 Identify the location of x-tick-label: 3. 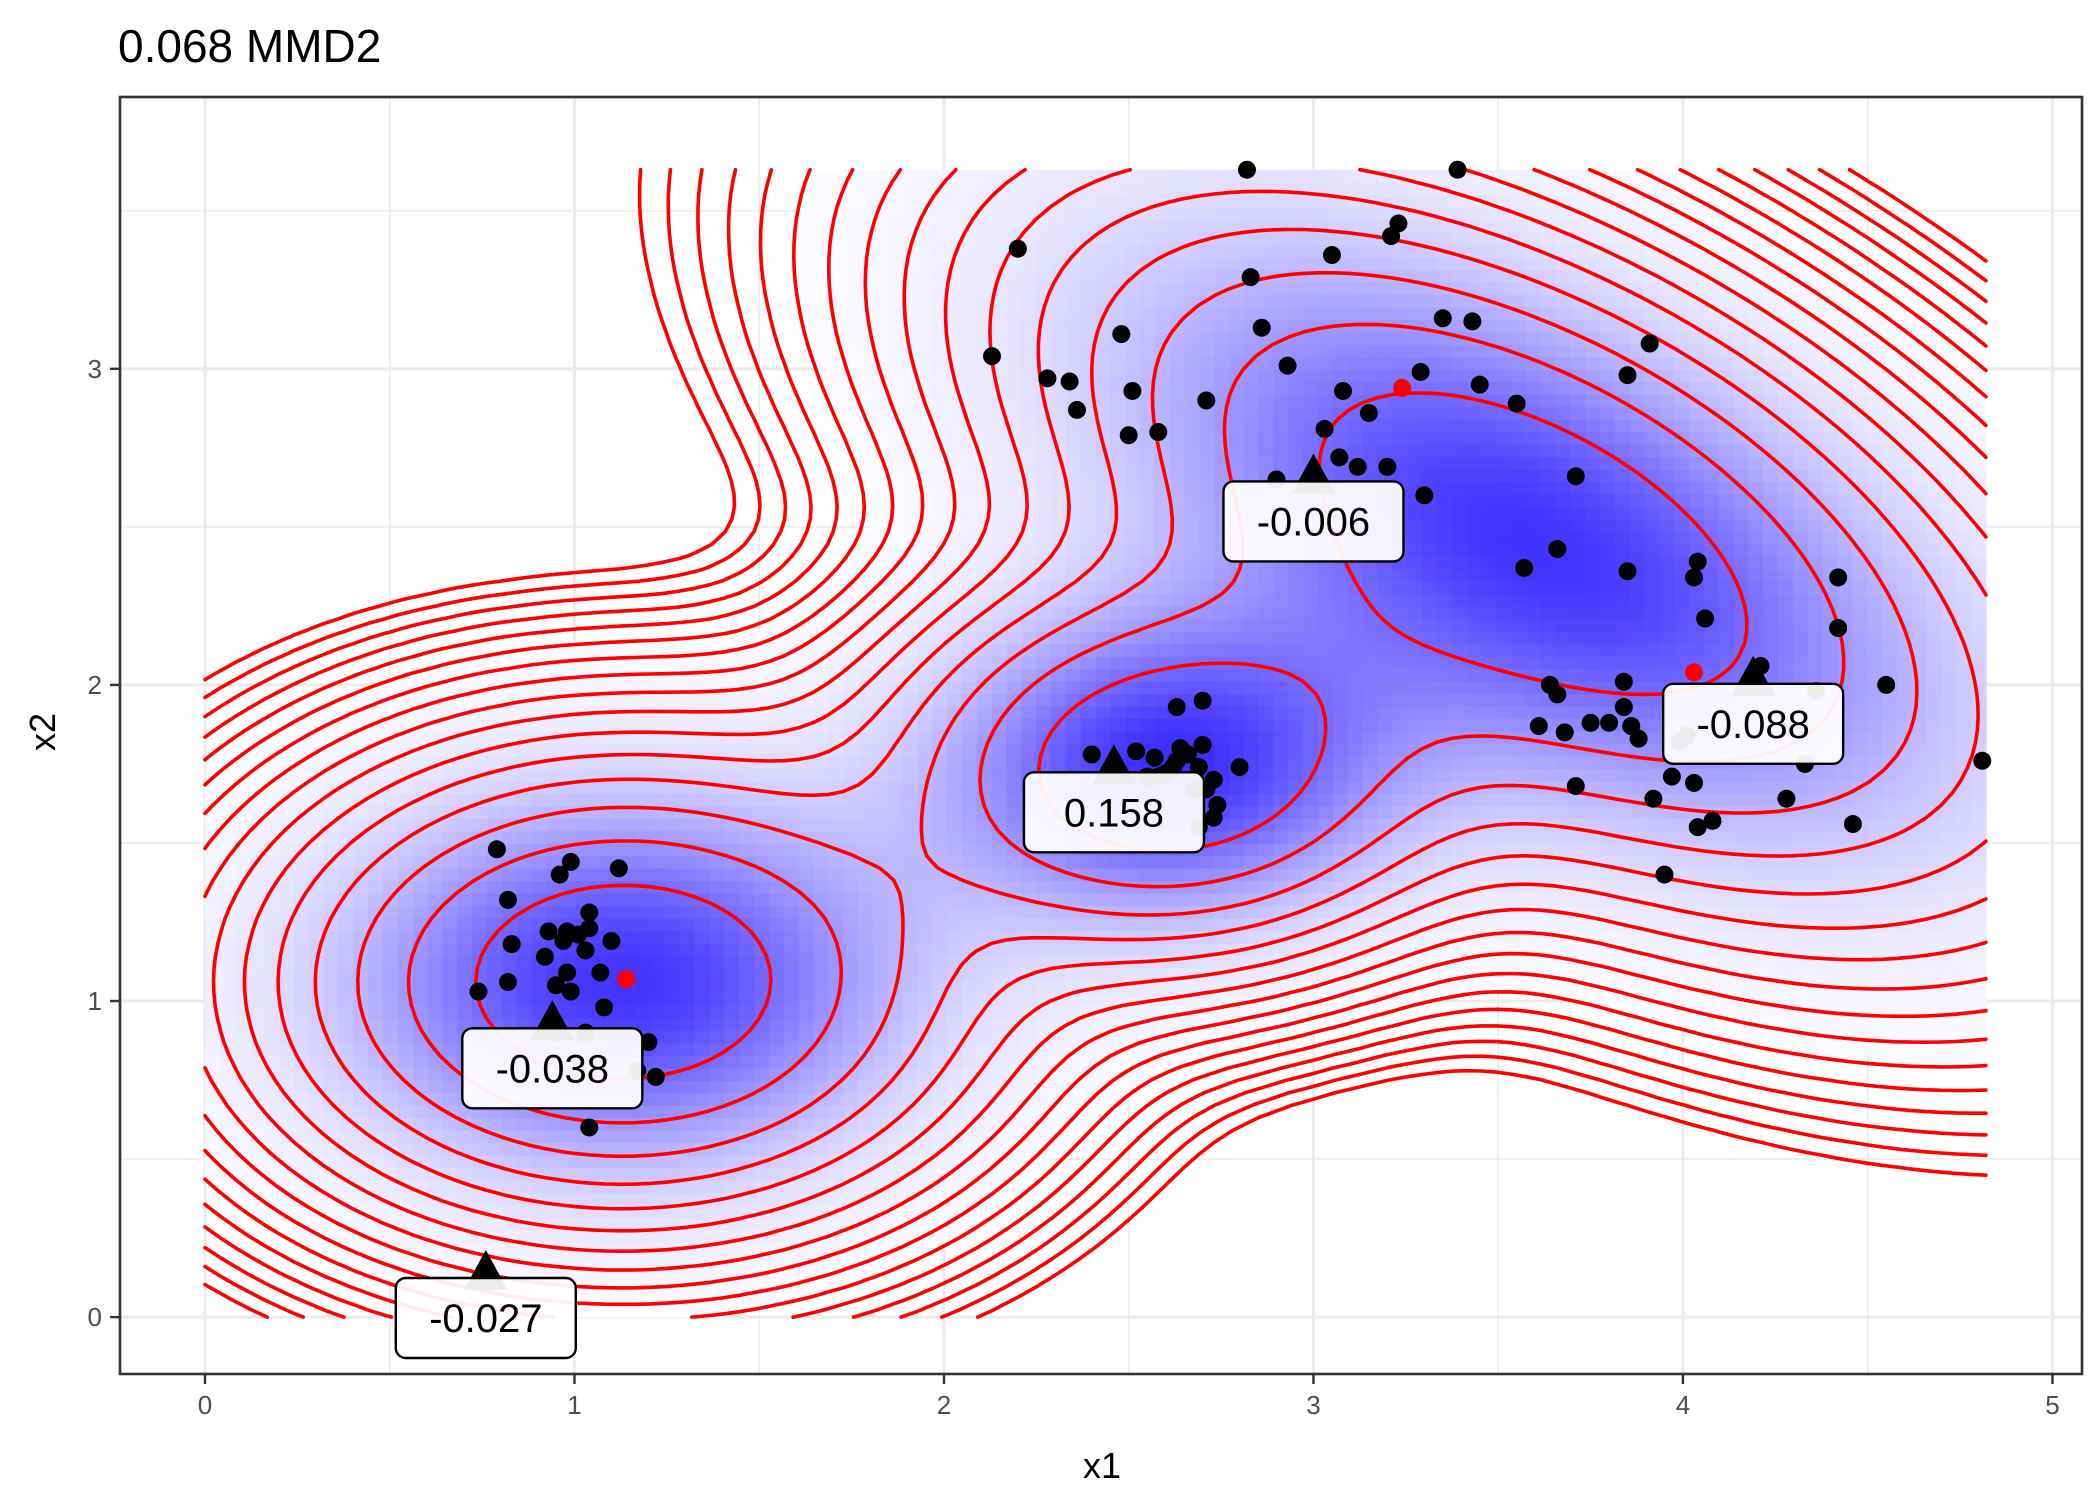
(1313, 1405).